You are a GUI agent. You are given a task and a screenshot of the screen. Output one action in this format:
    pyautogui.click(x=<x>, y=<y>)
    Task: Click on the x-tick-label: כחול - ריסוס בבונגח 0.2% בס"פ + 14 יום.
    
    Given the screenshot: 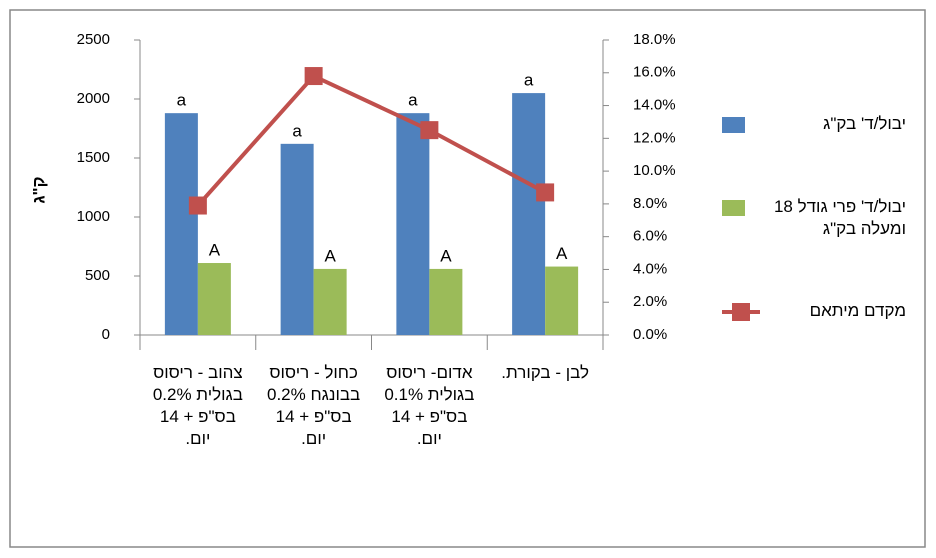 What is the action you would take?
    pyautogui.click(x=314, y=405)
    